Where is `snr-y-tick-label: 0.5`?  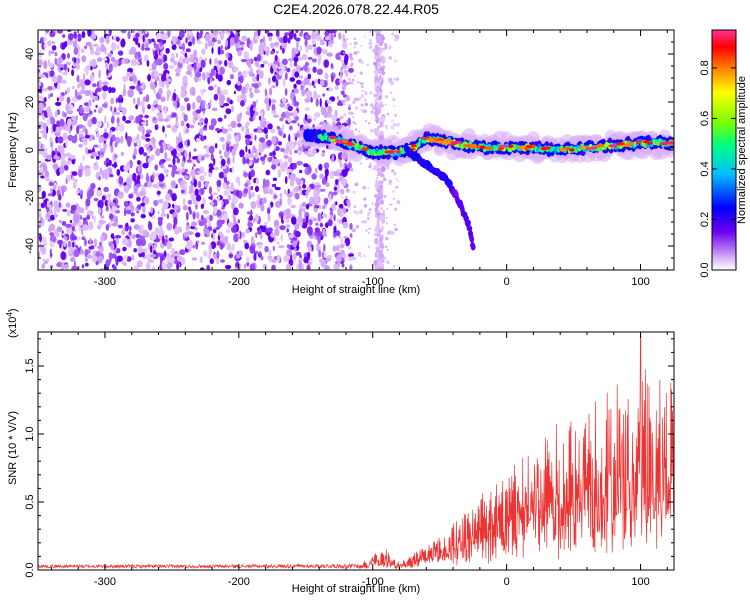
snr-y-tick-label: 0.5 is located at coordinates (30, 501).